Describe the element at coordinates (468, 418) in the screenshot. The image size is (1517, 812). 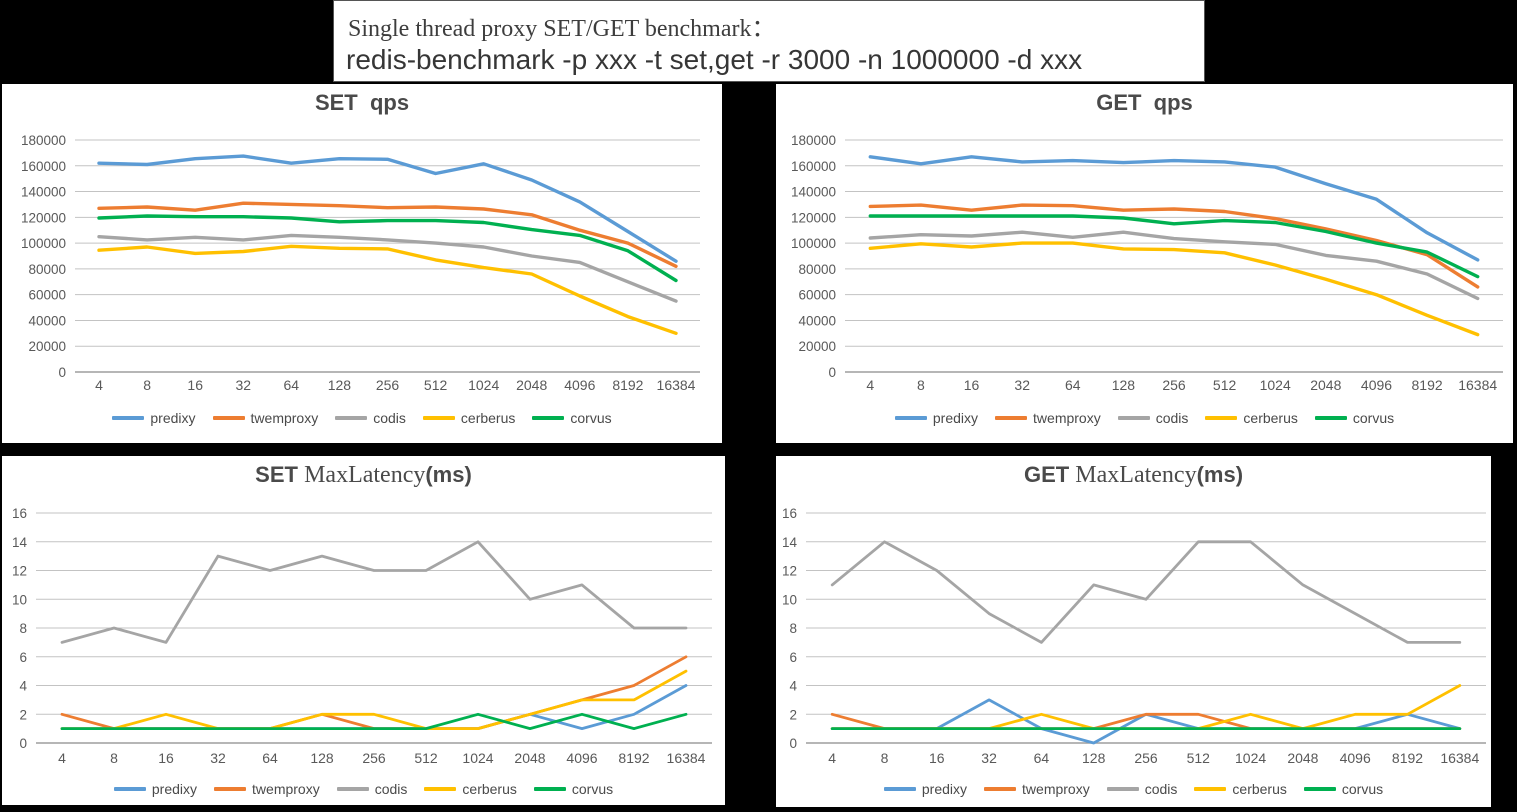
I see `legend-item-cerberus: cerberus` at that location.